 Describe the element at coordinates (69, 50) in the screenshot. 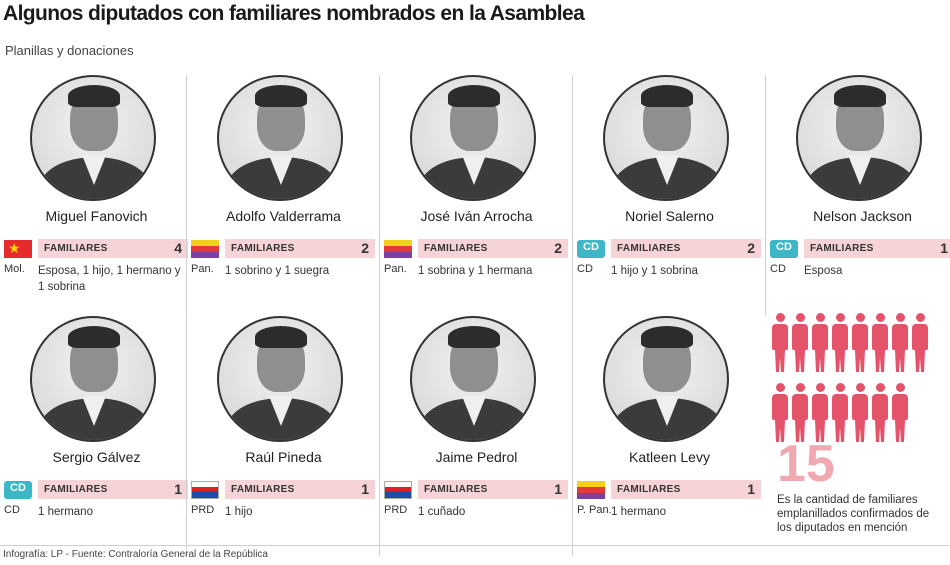

I see `page-subtitle: Planillas y donaciones` at that location.